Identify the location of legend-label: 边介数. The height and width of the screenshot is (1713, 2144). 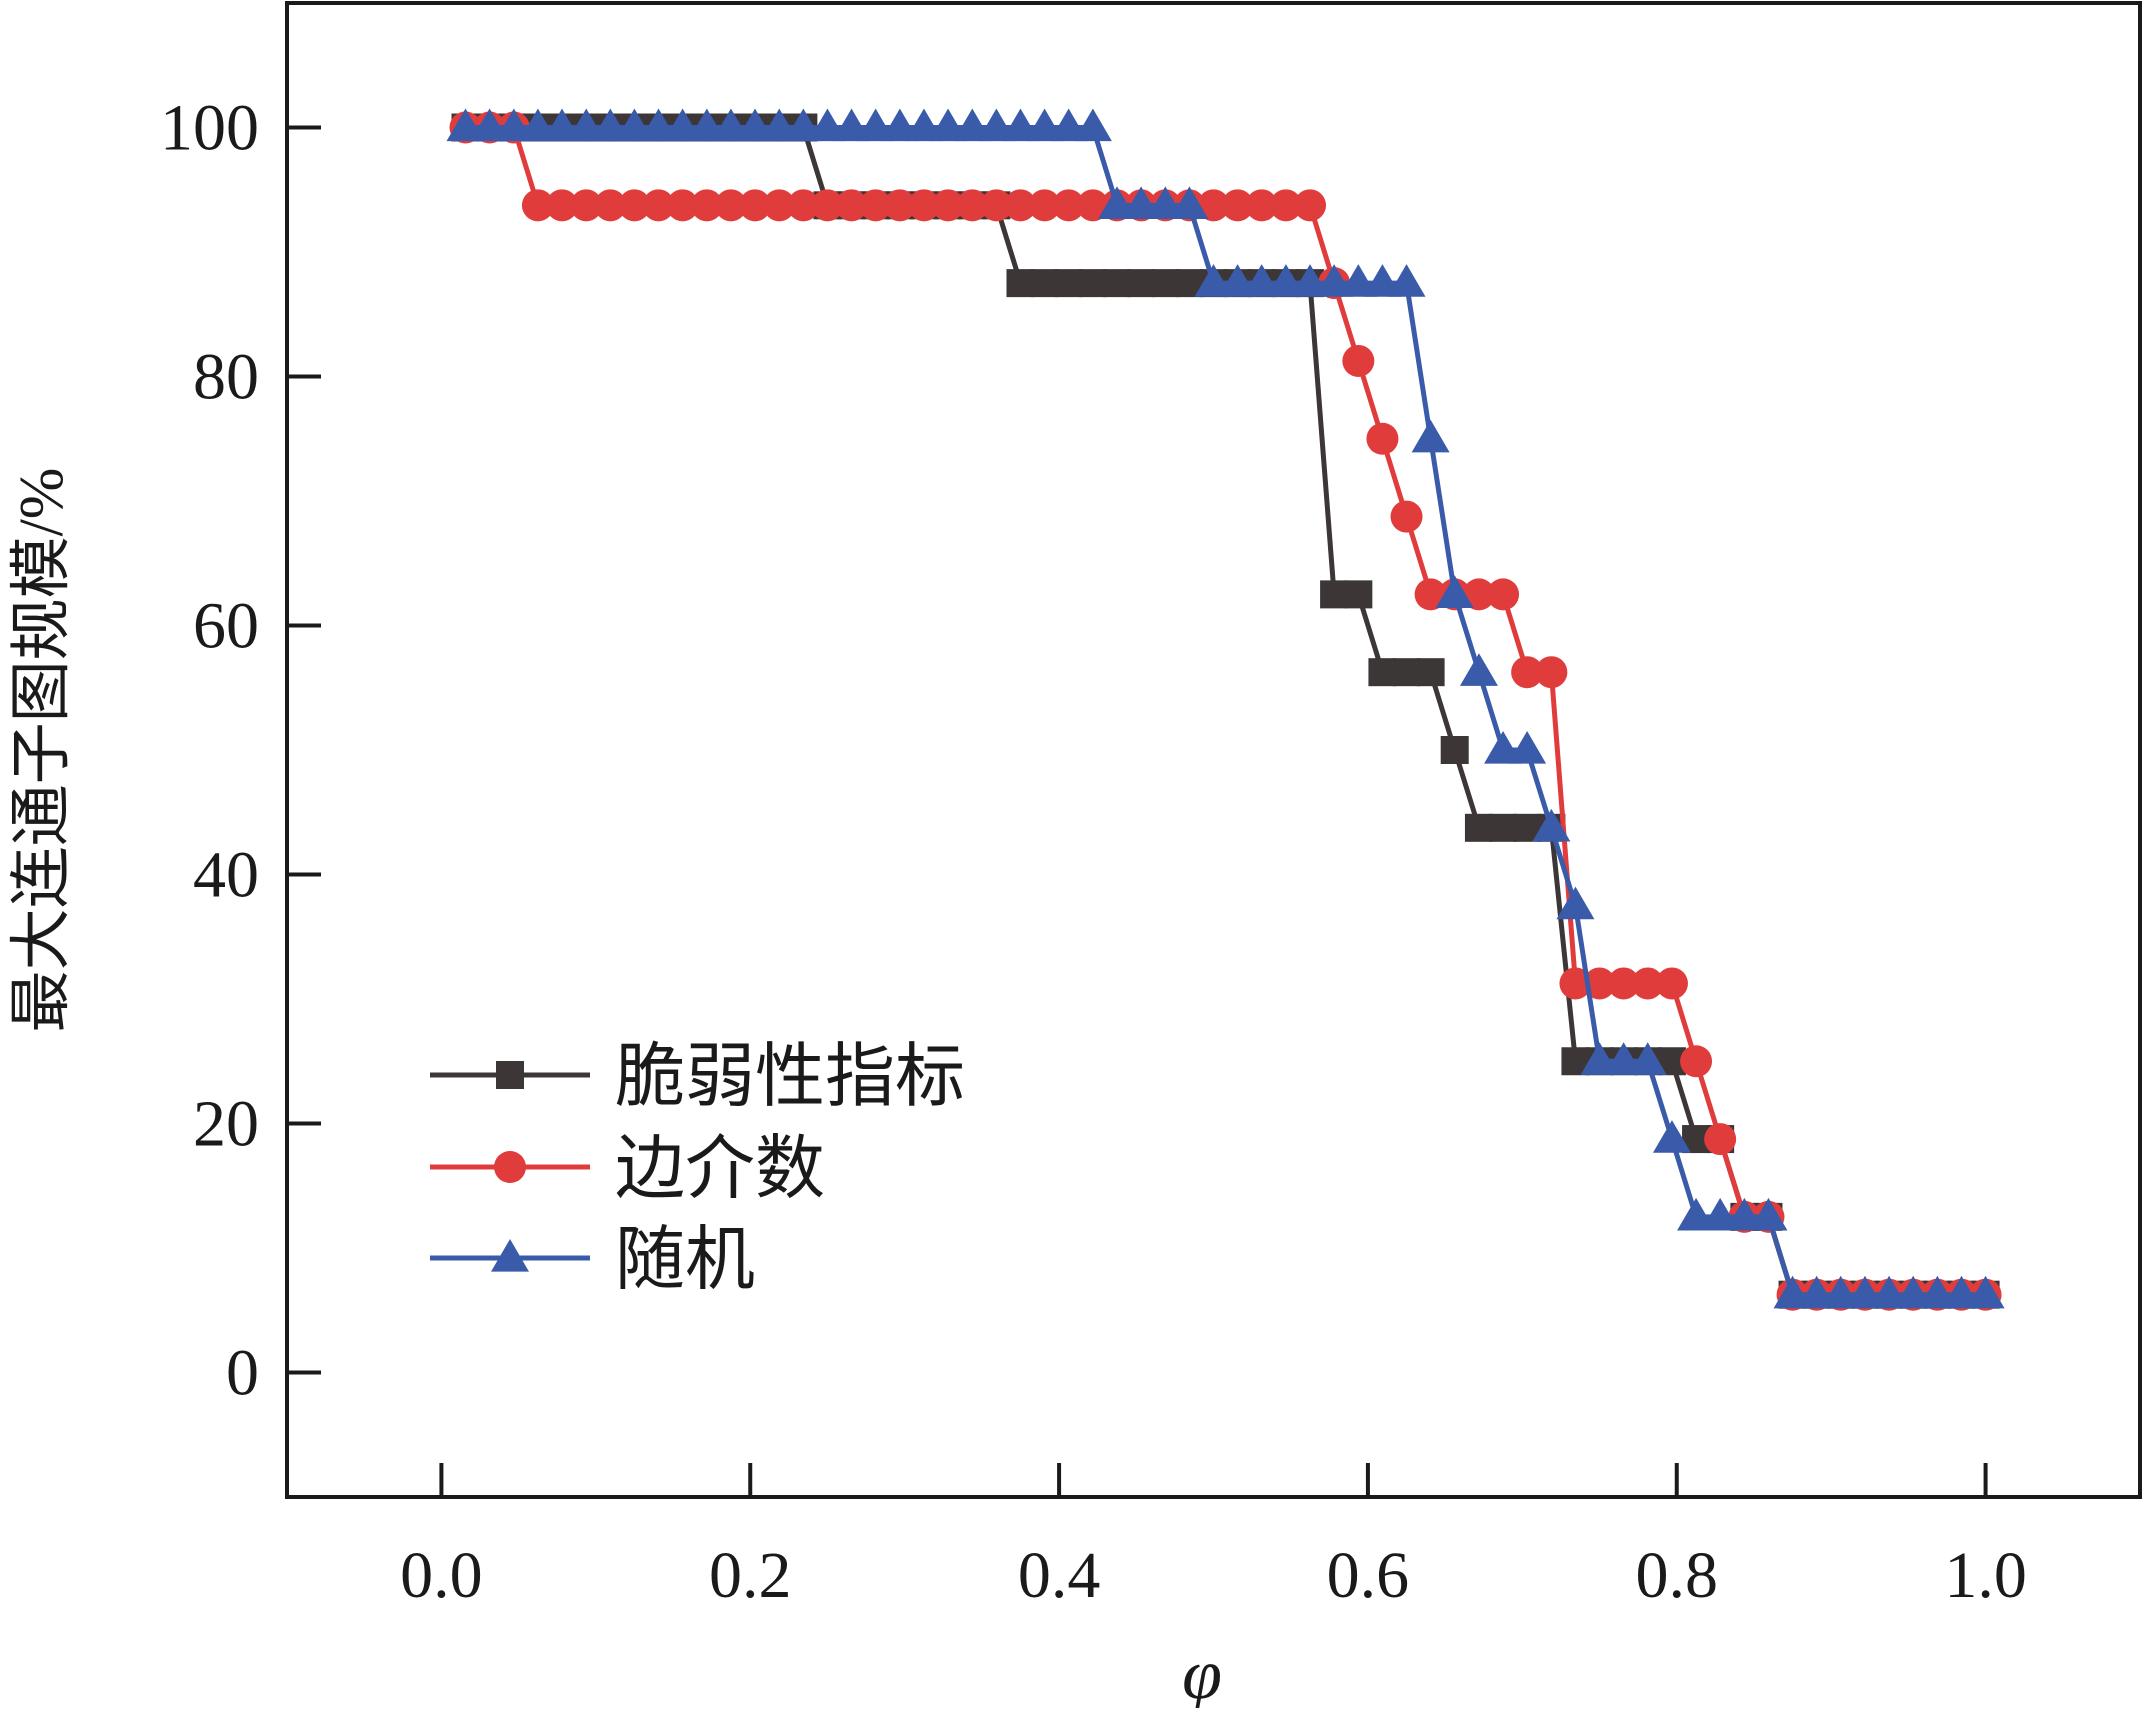
(720, 1169).